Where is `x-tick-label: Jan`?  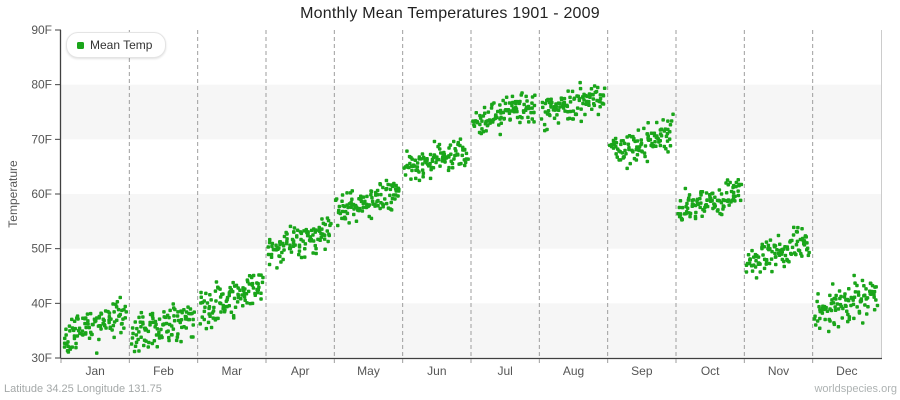 x-tick-label: Jan is located at coordinates (94, 371).